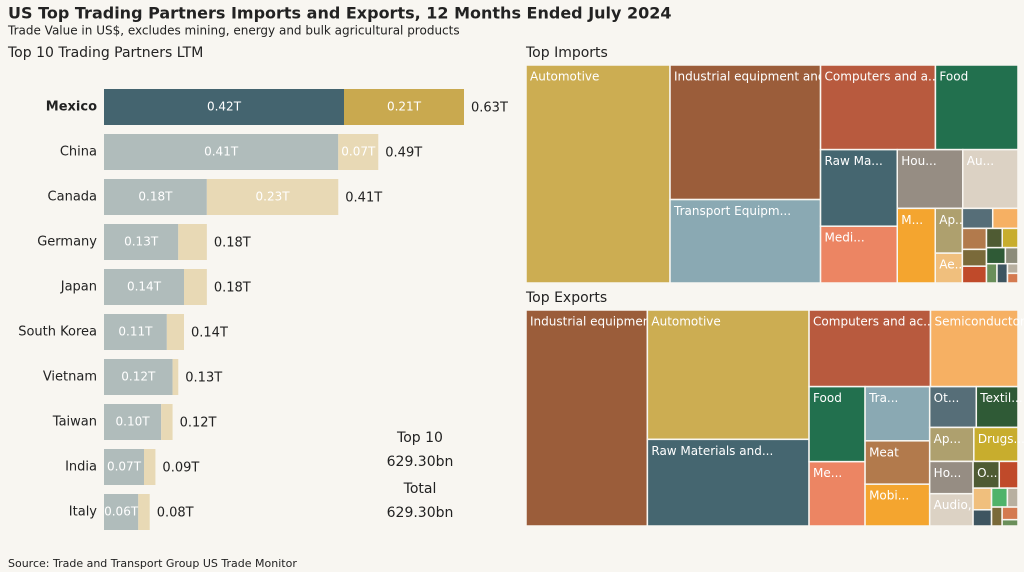 Image resolution: width=1024 pixels, height=572 pixels. Describe the element at coordinates (363, 198) in the screenshot. I see `total-label: 0.41T` at that location.